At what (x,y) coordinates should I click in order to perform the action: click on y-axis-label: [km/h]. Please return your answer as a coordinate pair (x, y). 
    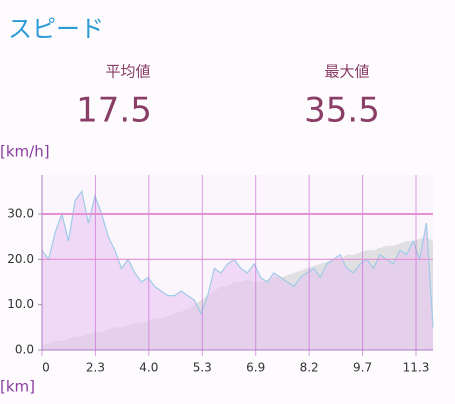
    Looking at the image, I should click on (25, 152).